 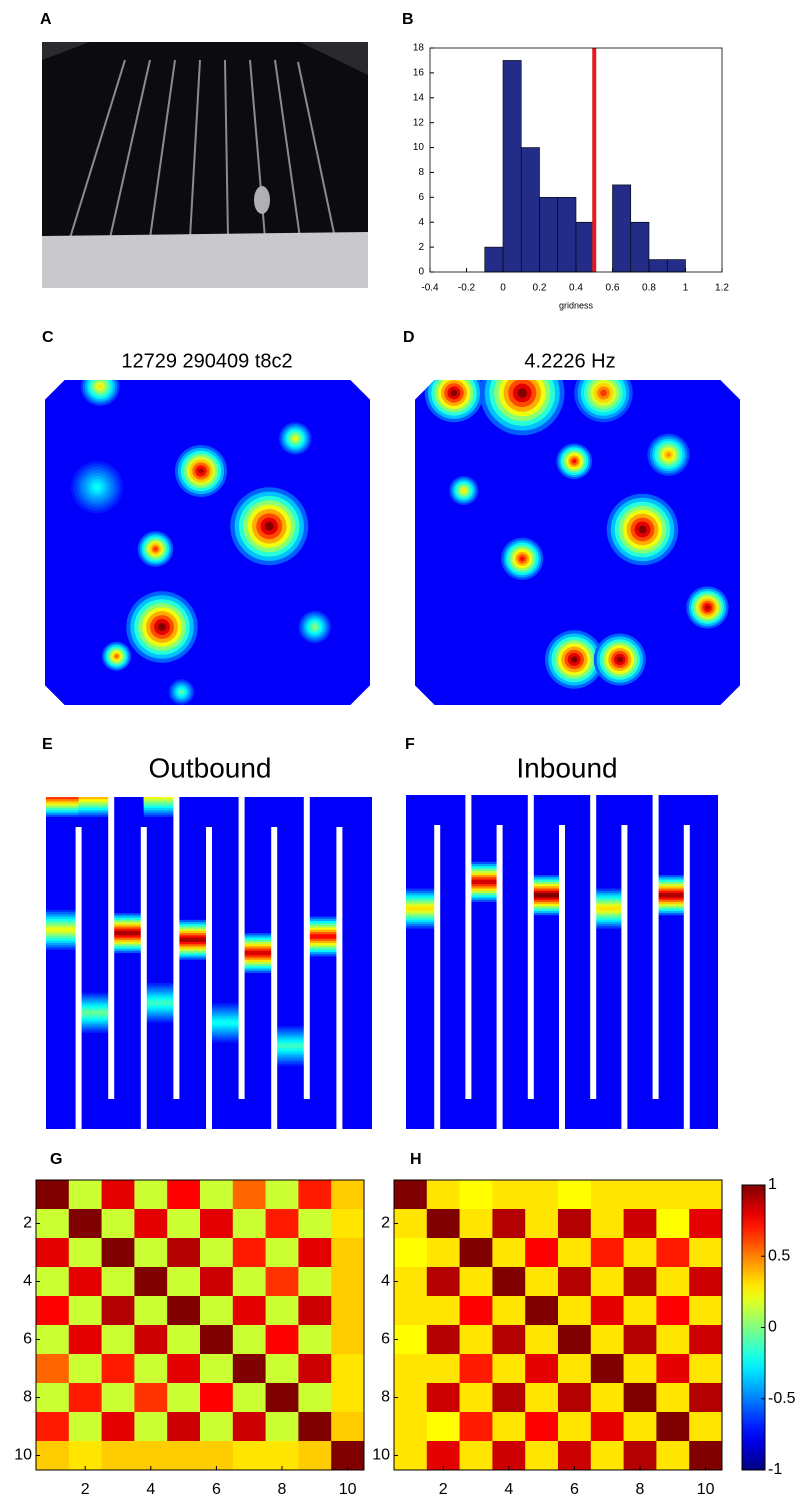 I want to click on x-tick-label: 8, so click(x=282, y=1489).